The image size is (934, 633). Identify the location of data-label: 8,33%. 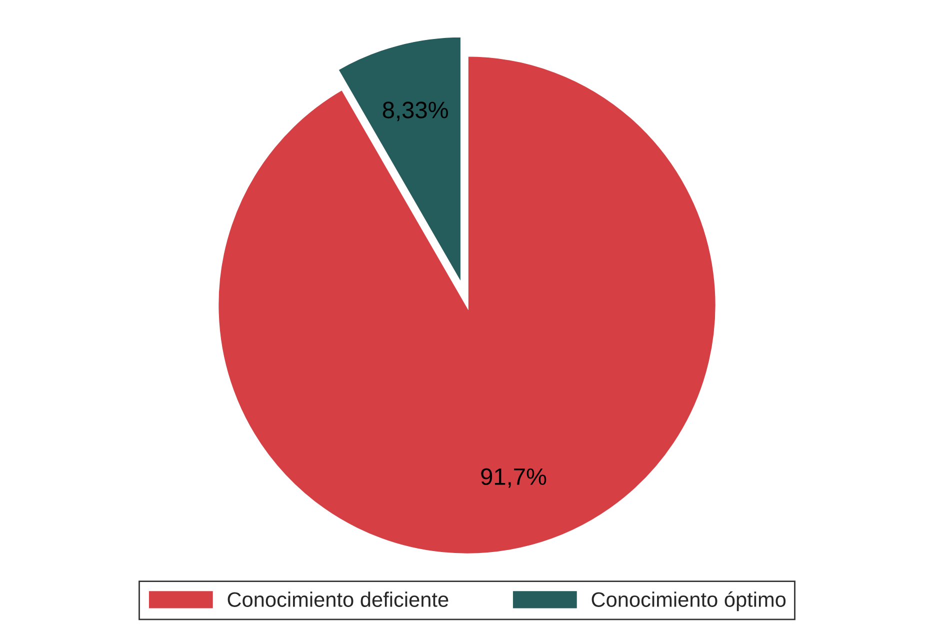
(415, 112).